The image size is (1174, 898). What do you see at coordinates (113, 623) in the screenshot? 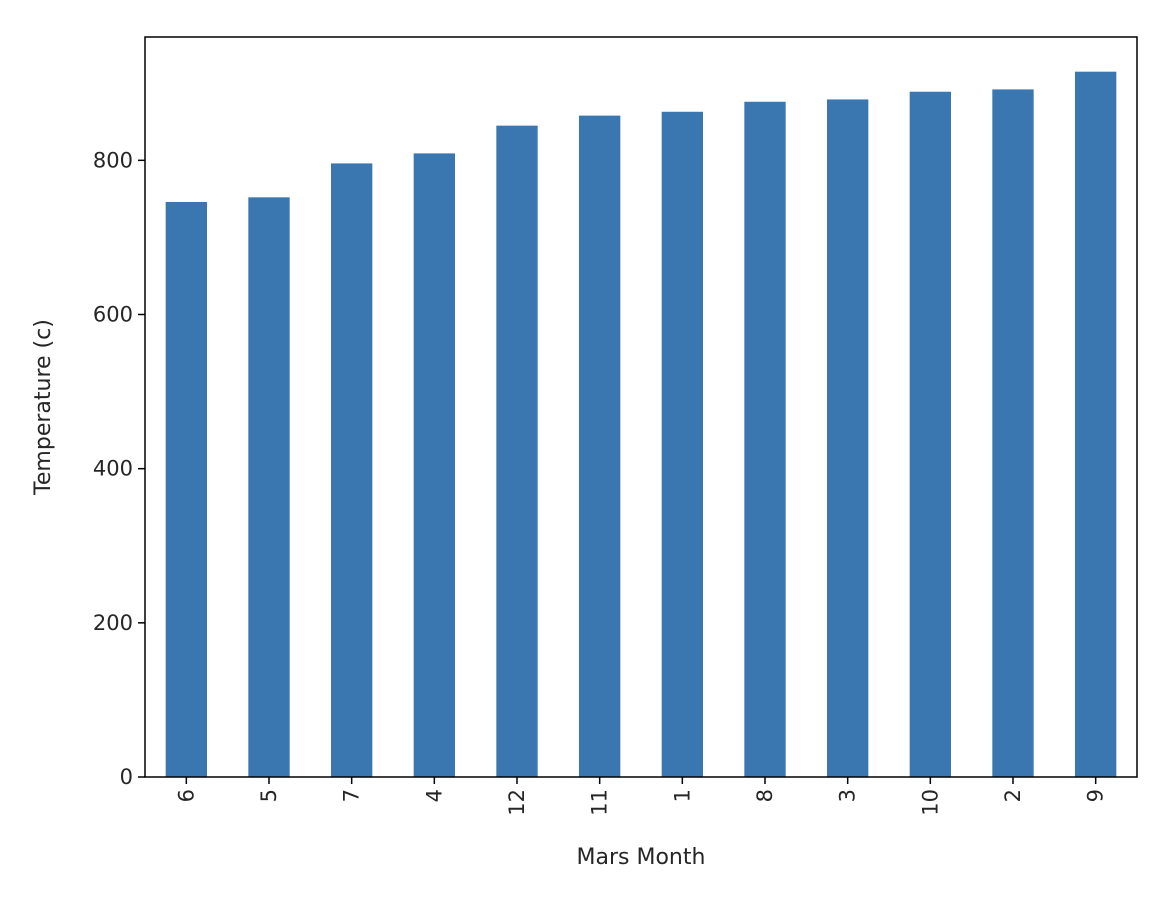
I see `y-tick-label: 200` at bounding box center [113, 623].